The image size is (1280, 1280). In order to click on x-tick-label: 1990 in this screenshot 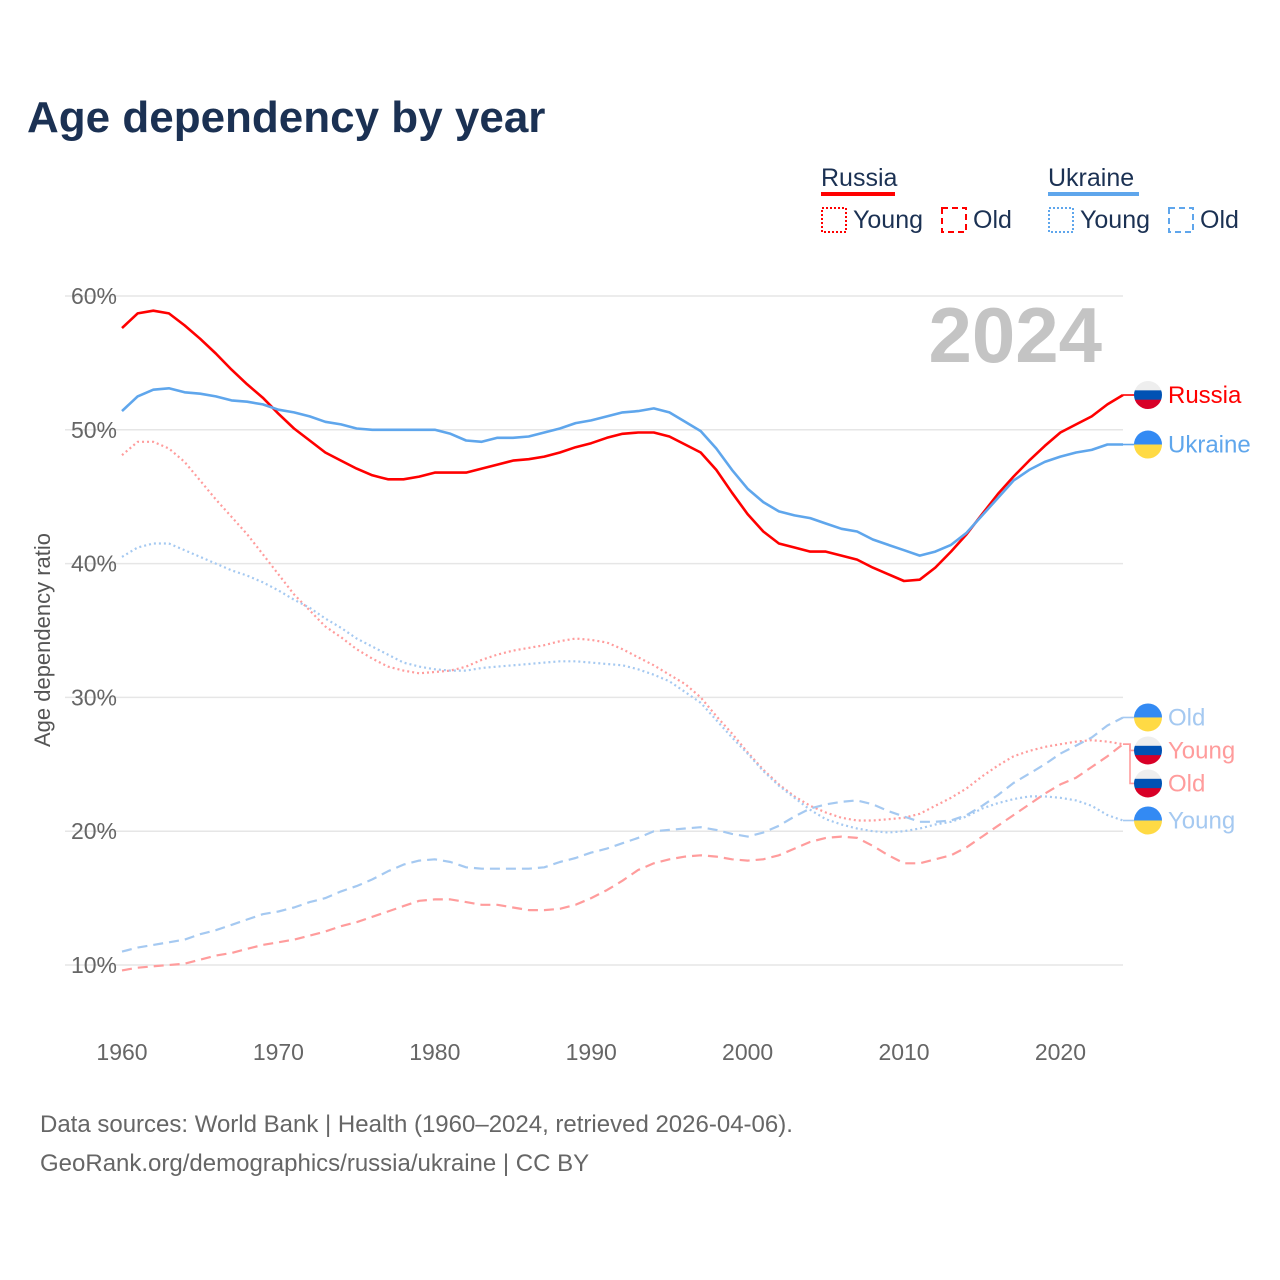, I will do `click(591, 1052)`.